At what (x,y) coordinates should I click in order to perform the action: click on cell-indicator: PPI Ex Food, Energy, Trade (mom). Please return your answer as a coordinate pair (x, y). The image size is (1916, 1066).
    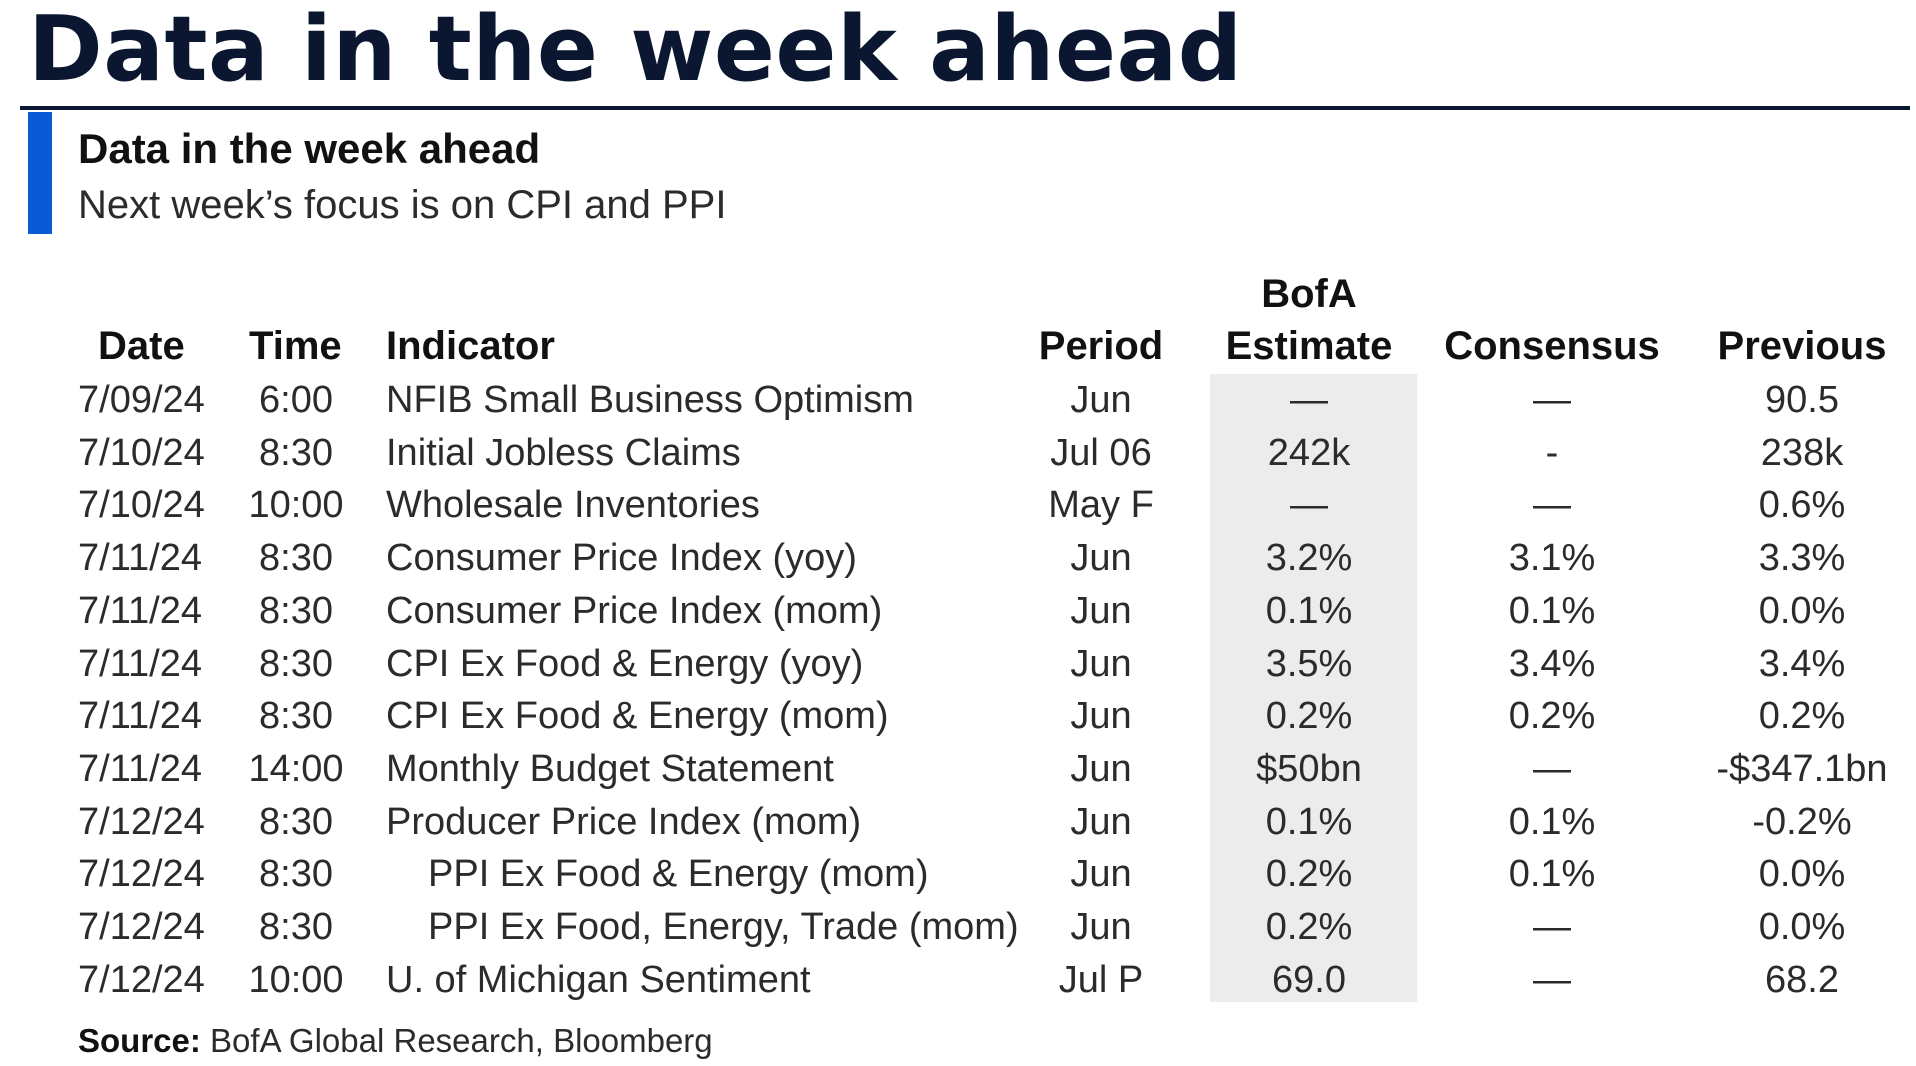
    Looking at the image, I should click on (723, 927).